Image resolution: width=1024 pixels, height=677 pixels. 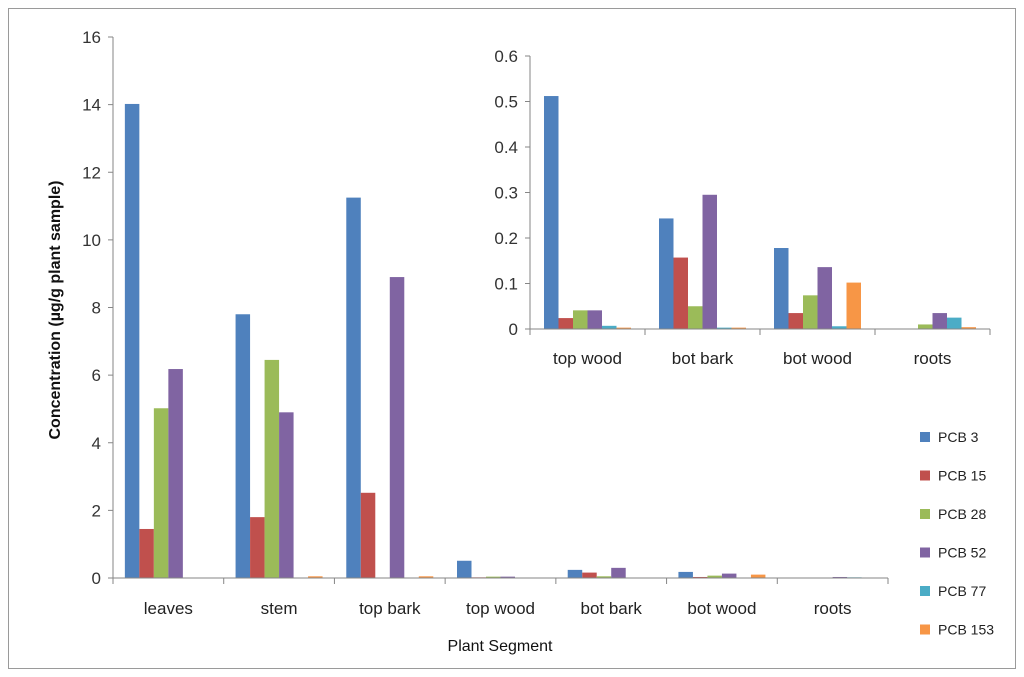 What do you see at coordinates (168, 608) in the screenshot?
I see `main-category-label: leaves` at bounding box center [168, 608].